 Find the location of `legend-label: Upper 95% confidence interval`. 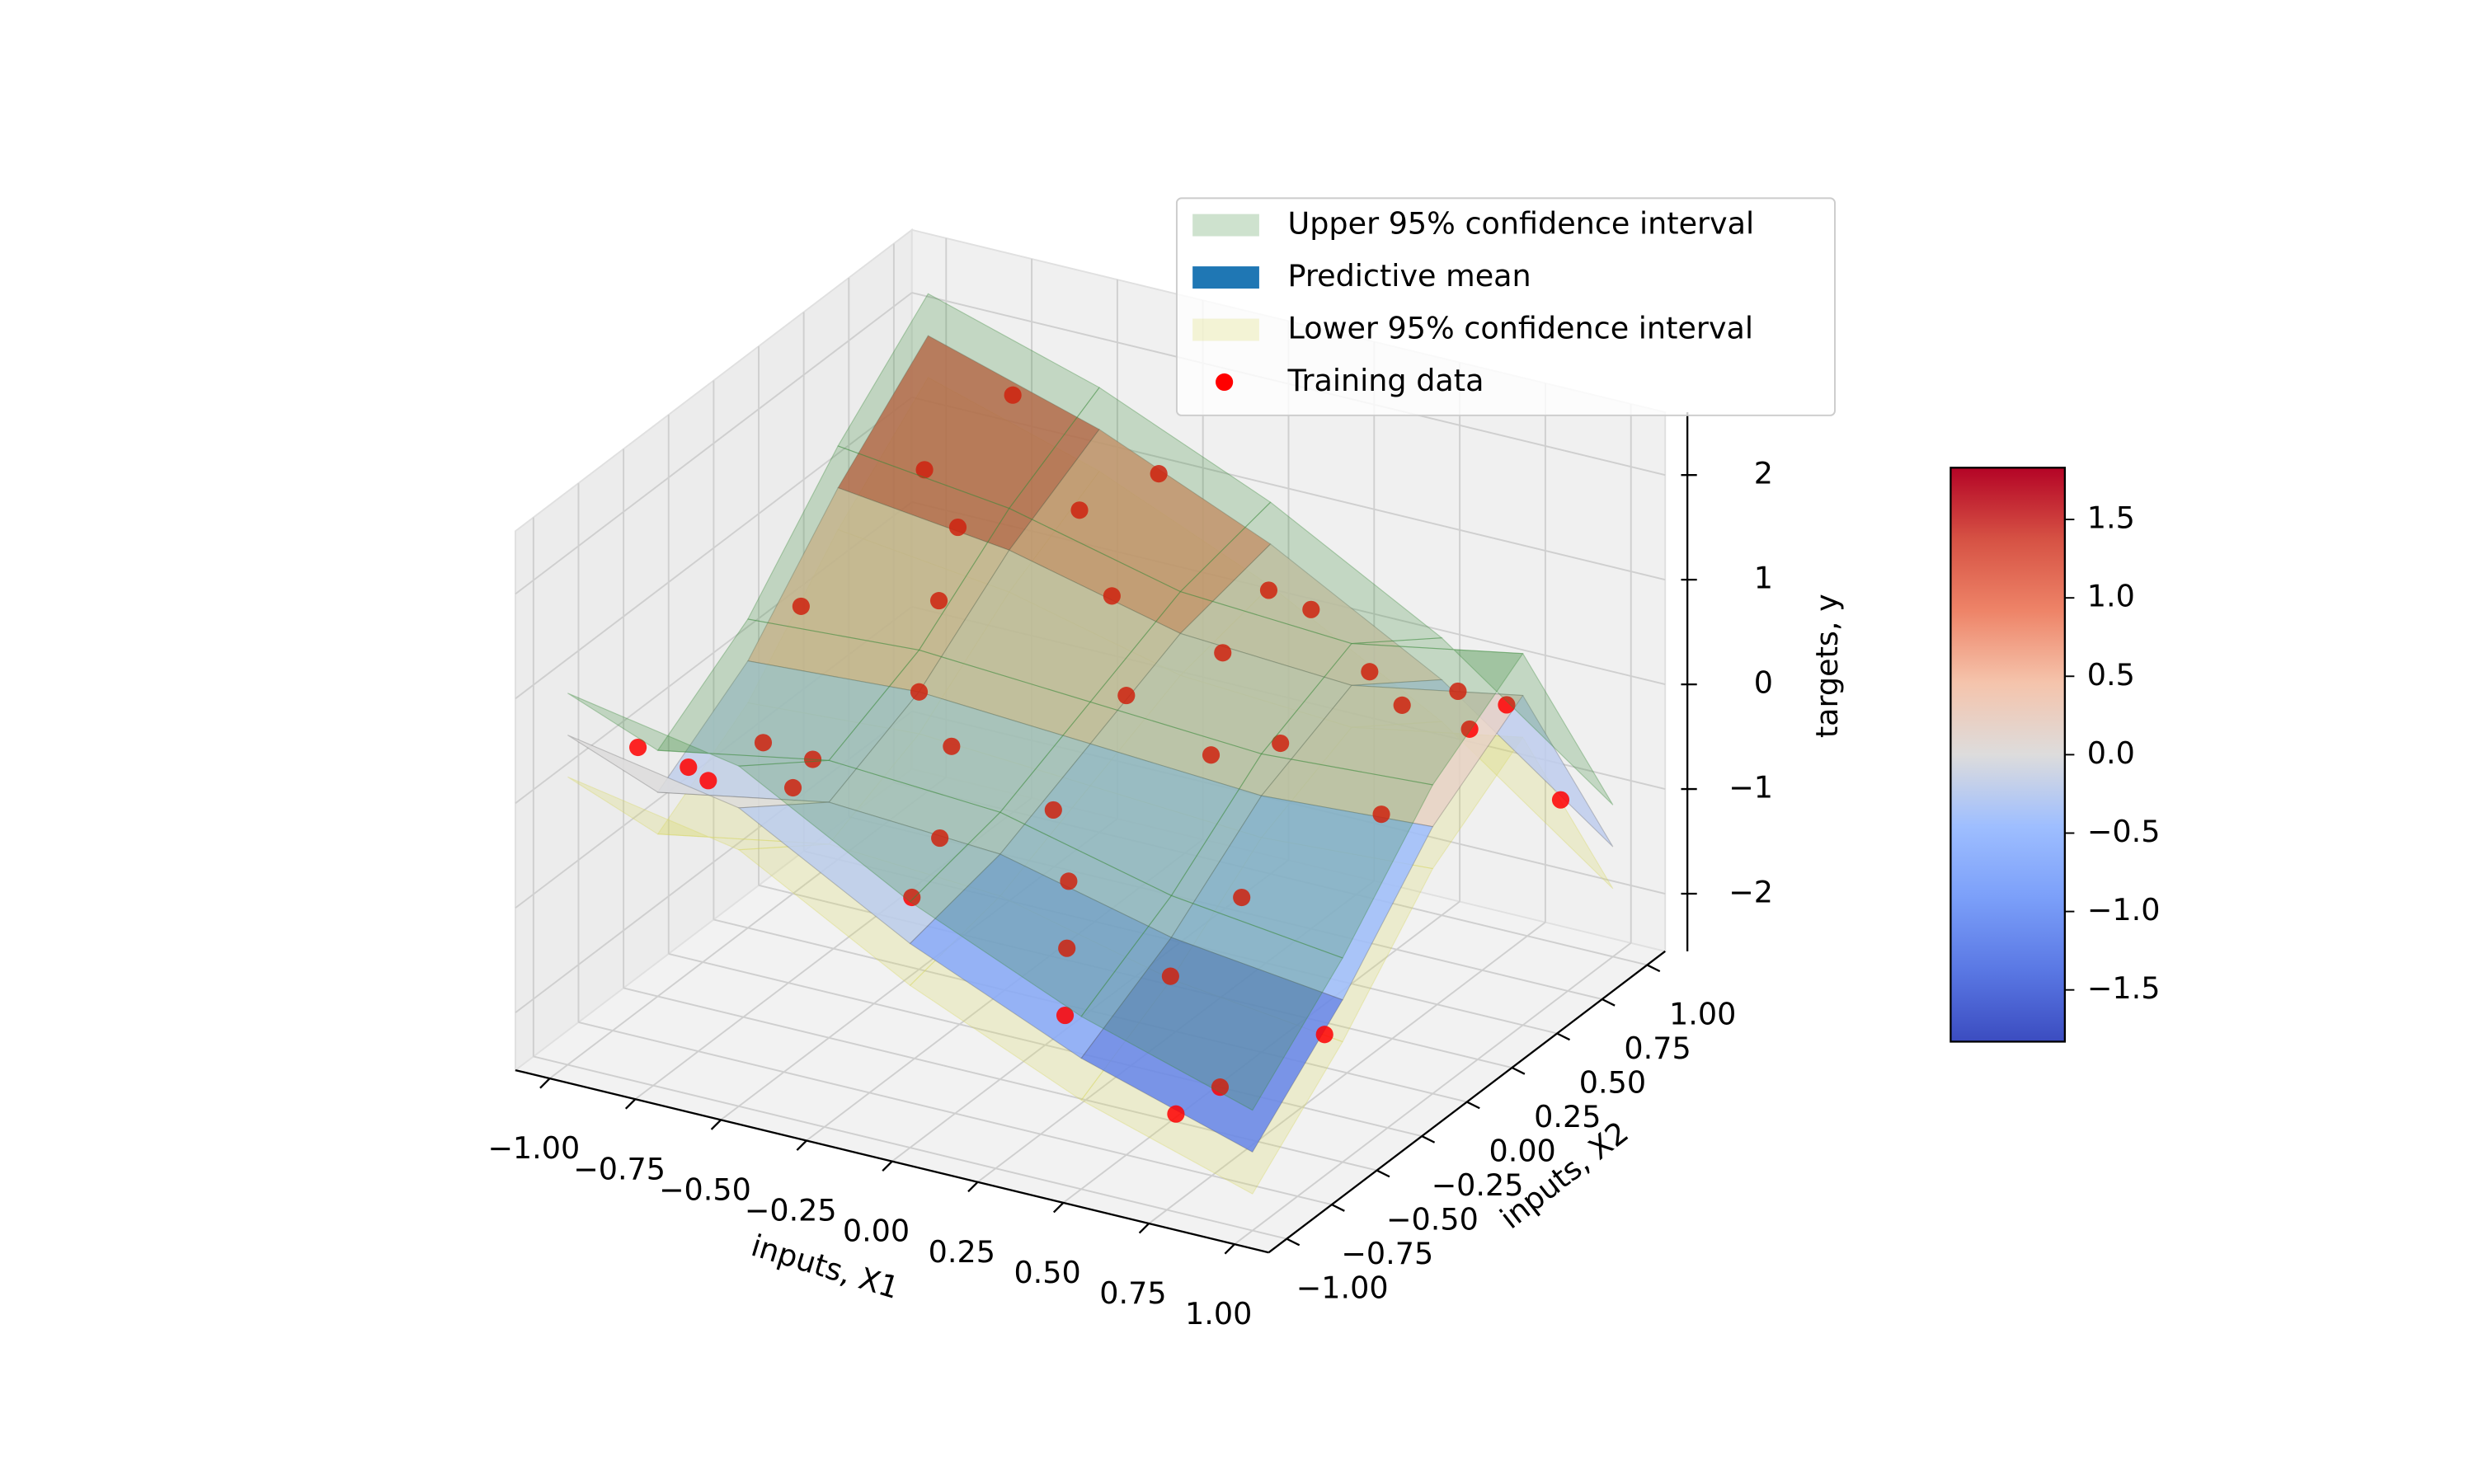

legend-label: Upper 95% confidence interval is located at coordinates (1521, 224).